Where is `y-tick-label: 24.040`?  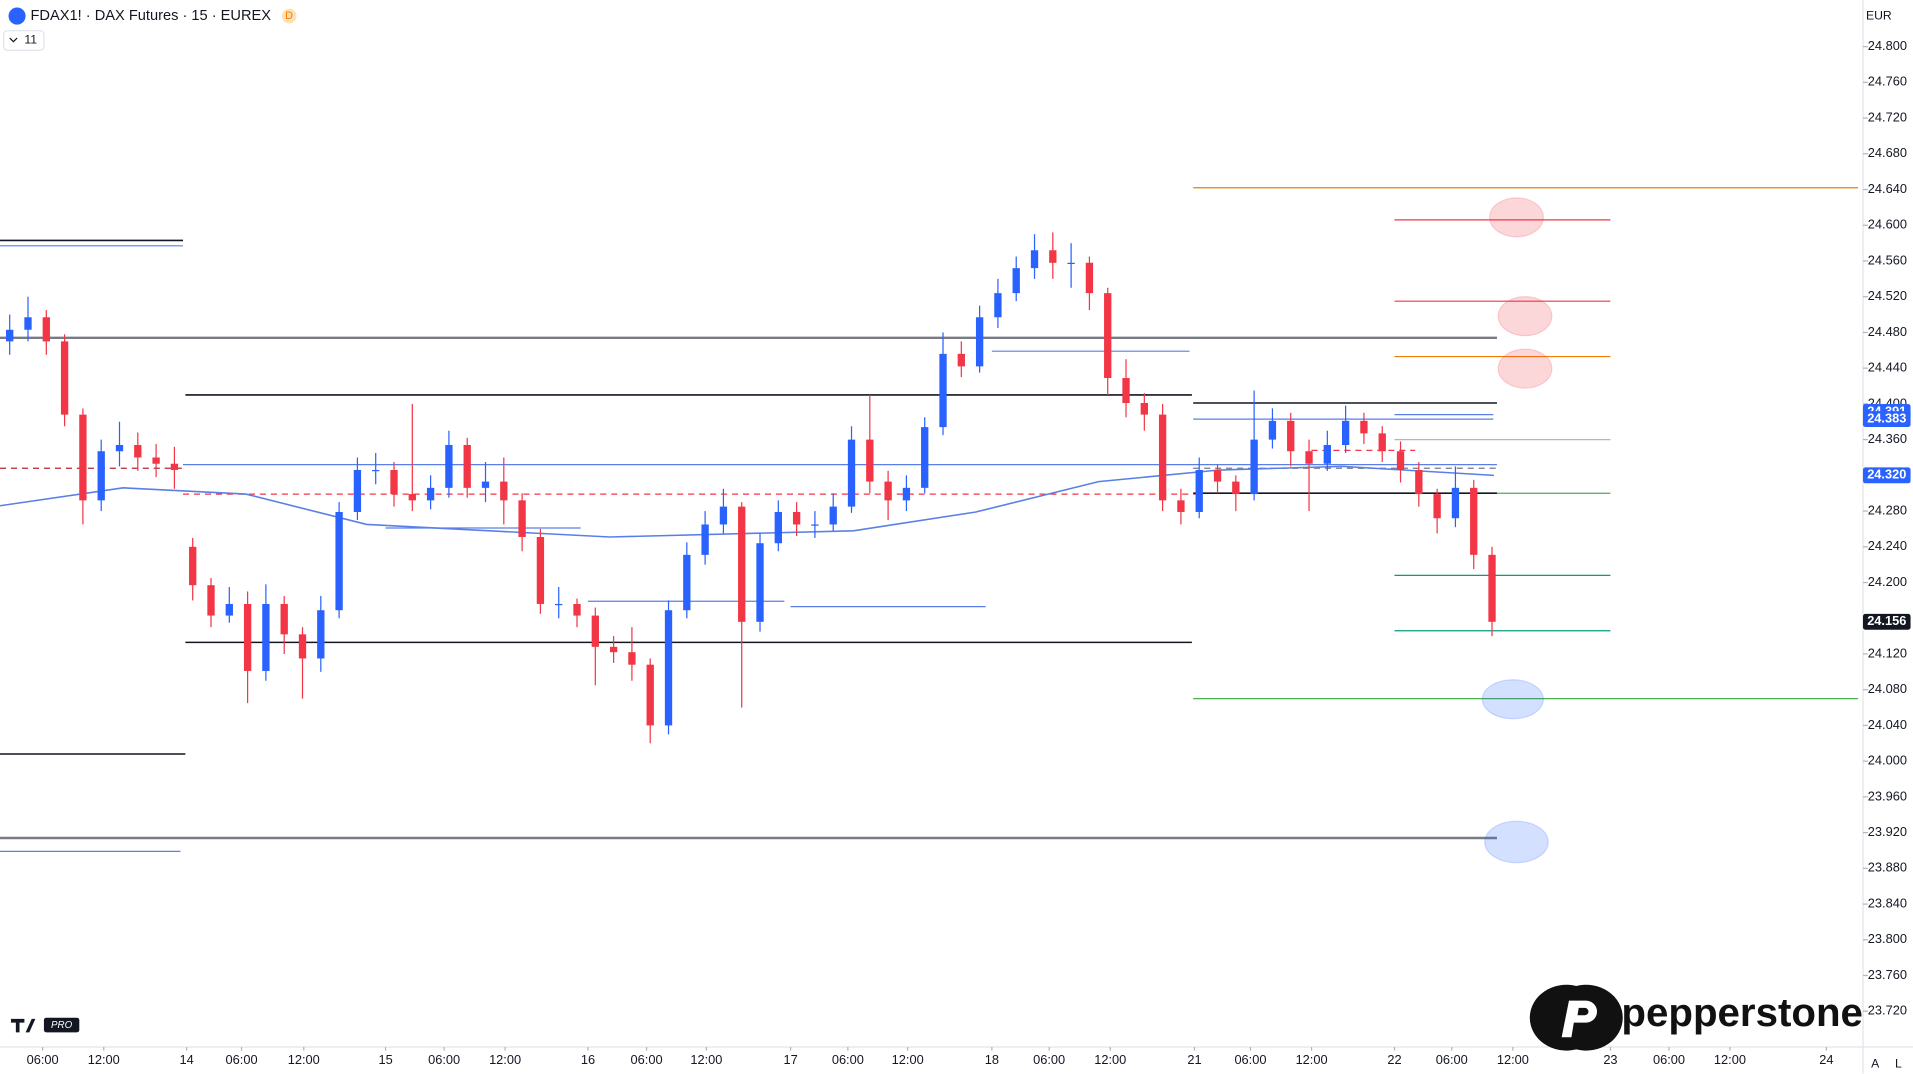
y-tick-label: 24.040 is located at coordinates (1887, 724).